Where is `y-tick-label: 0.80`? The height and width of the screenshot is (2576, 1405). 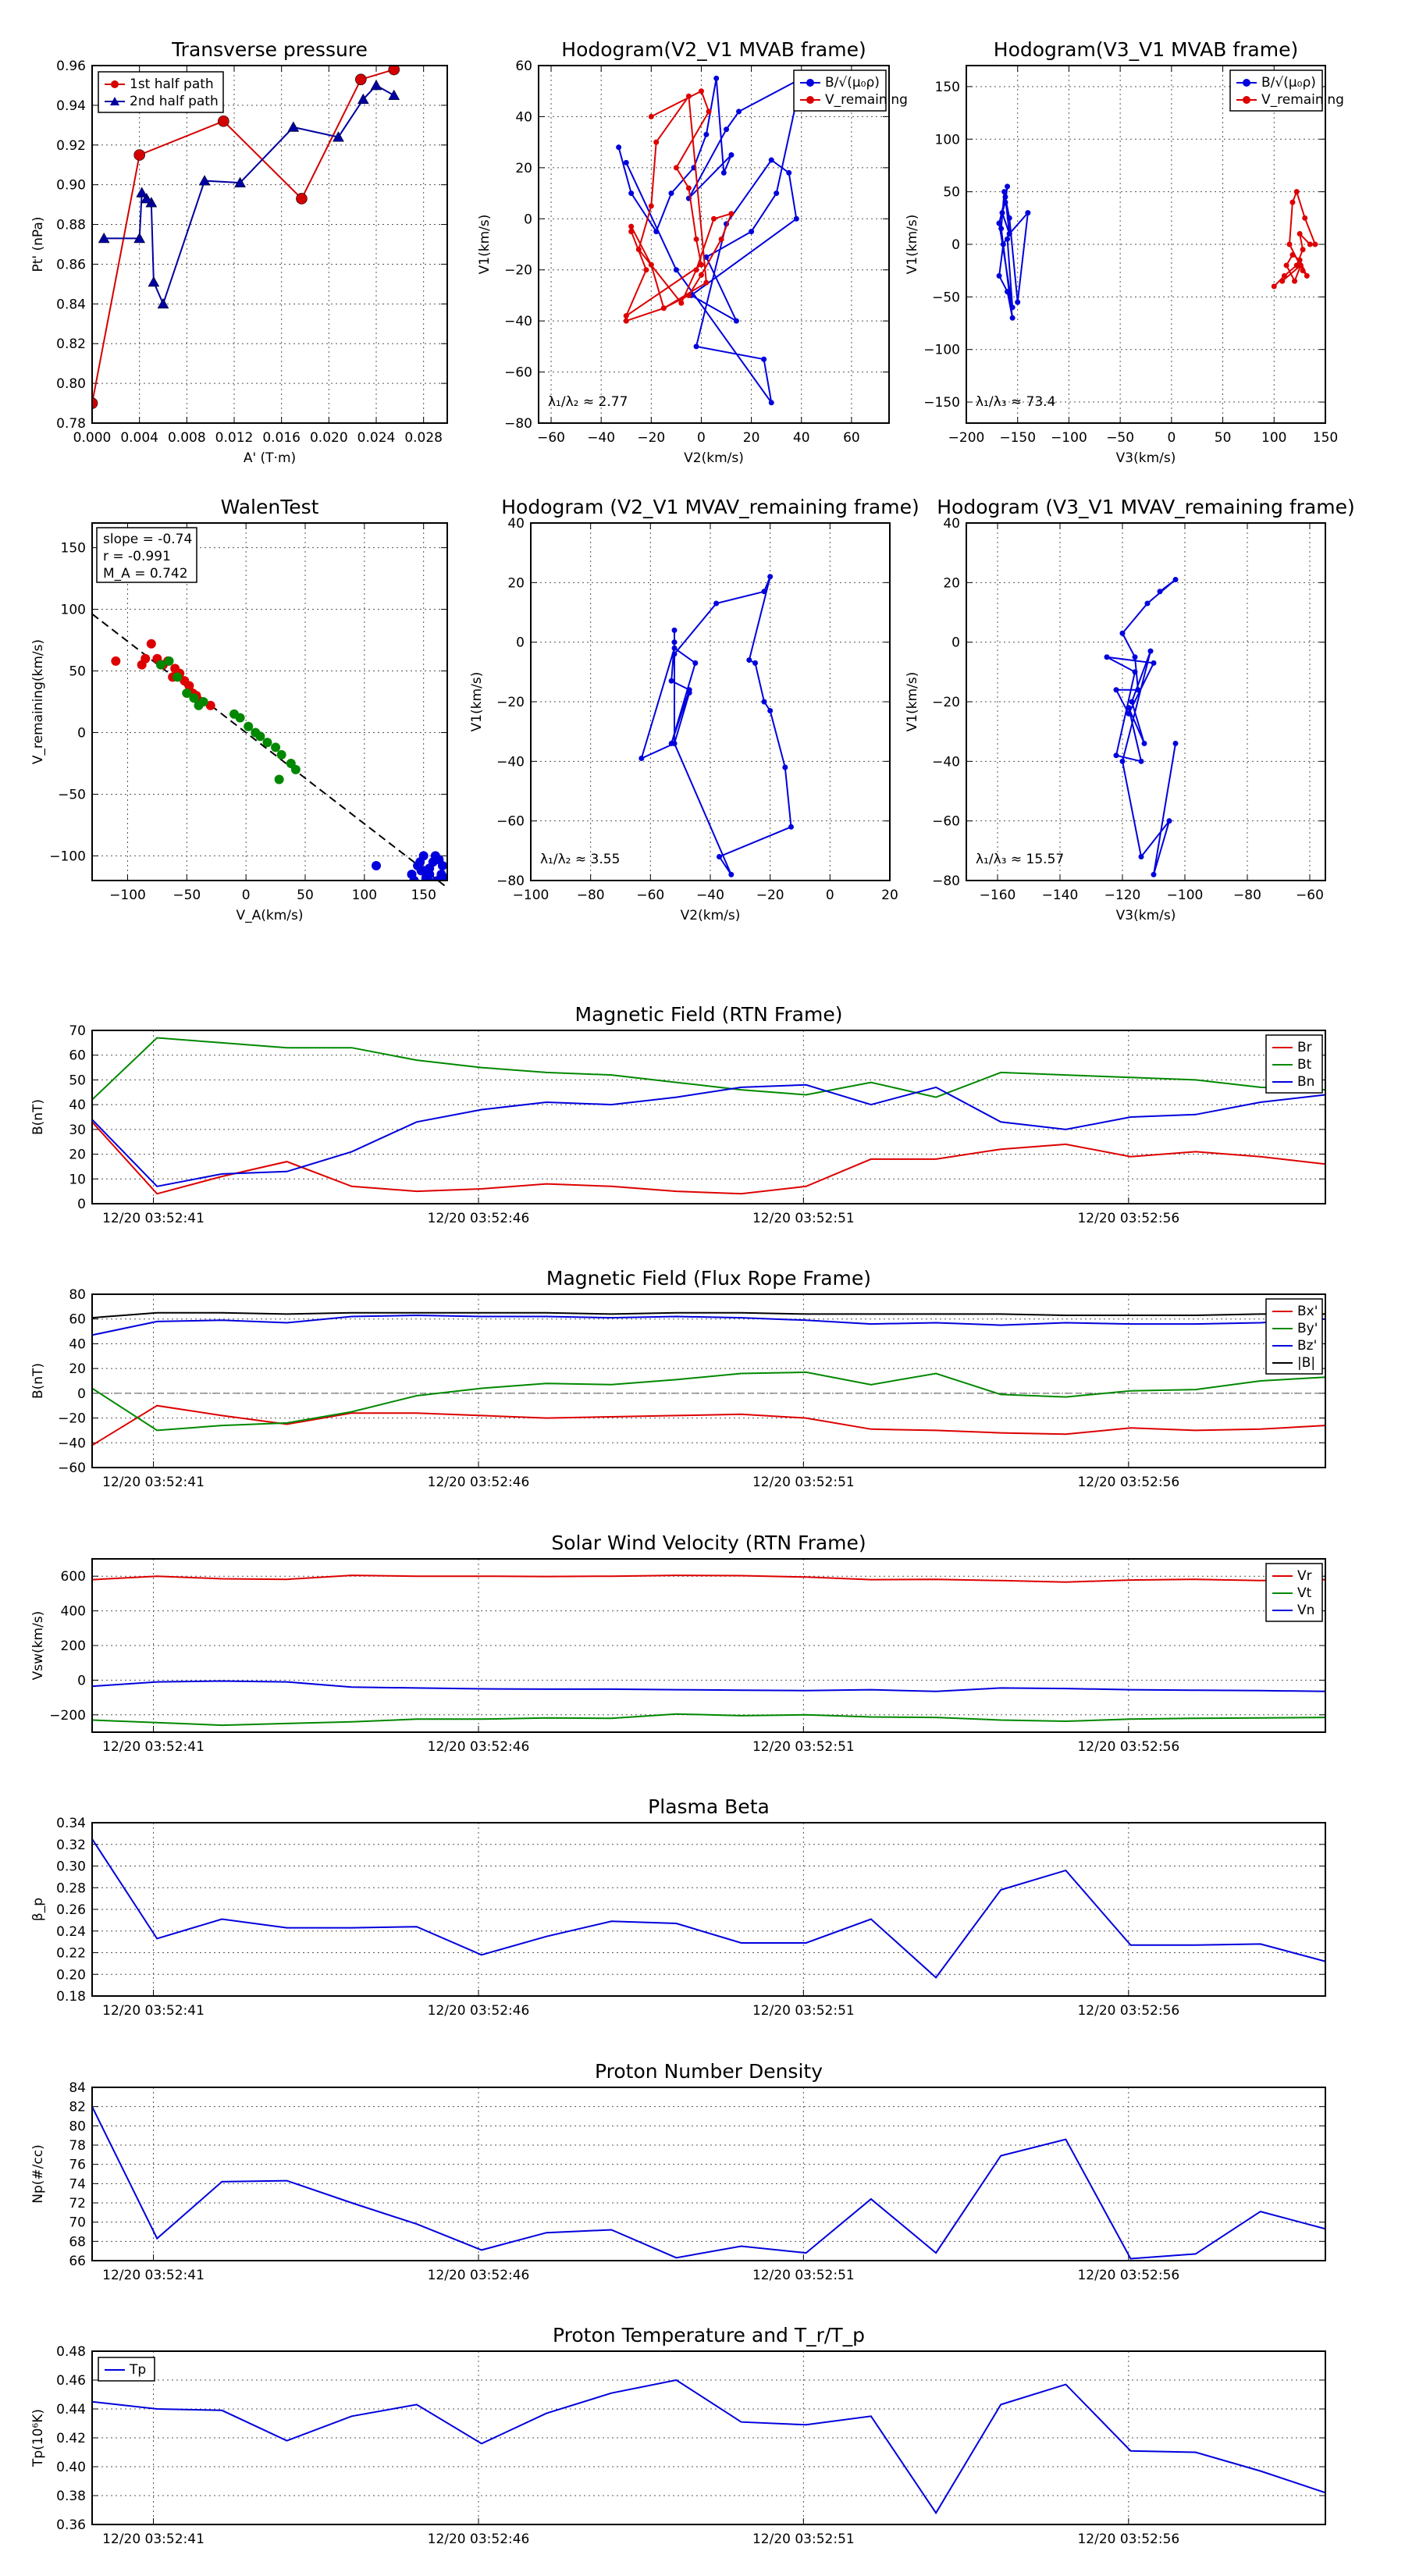 y-tick-label: 0.80 is located at coordinates (71, 384).